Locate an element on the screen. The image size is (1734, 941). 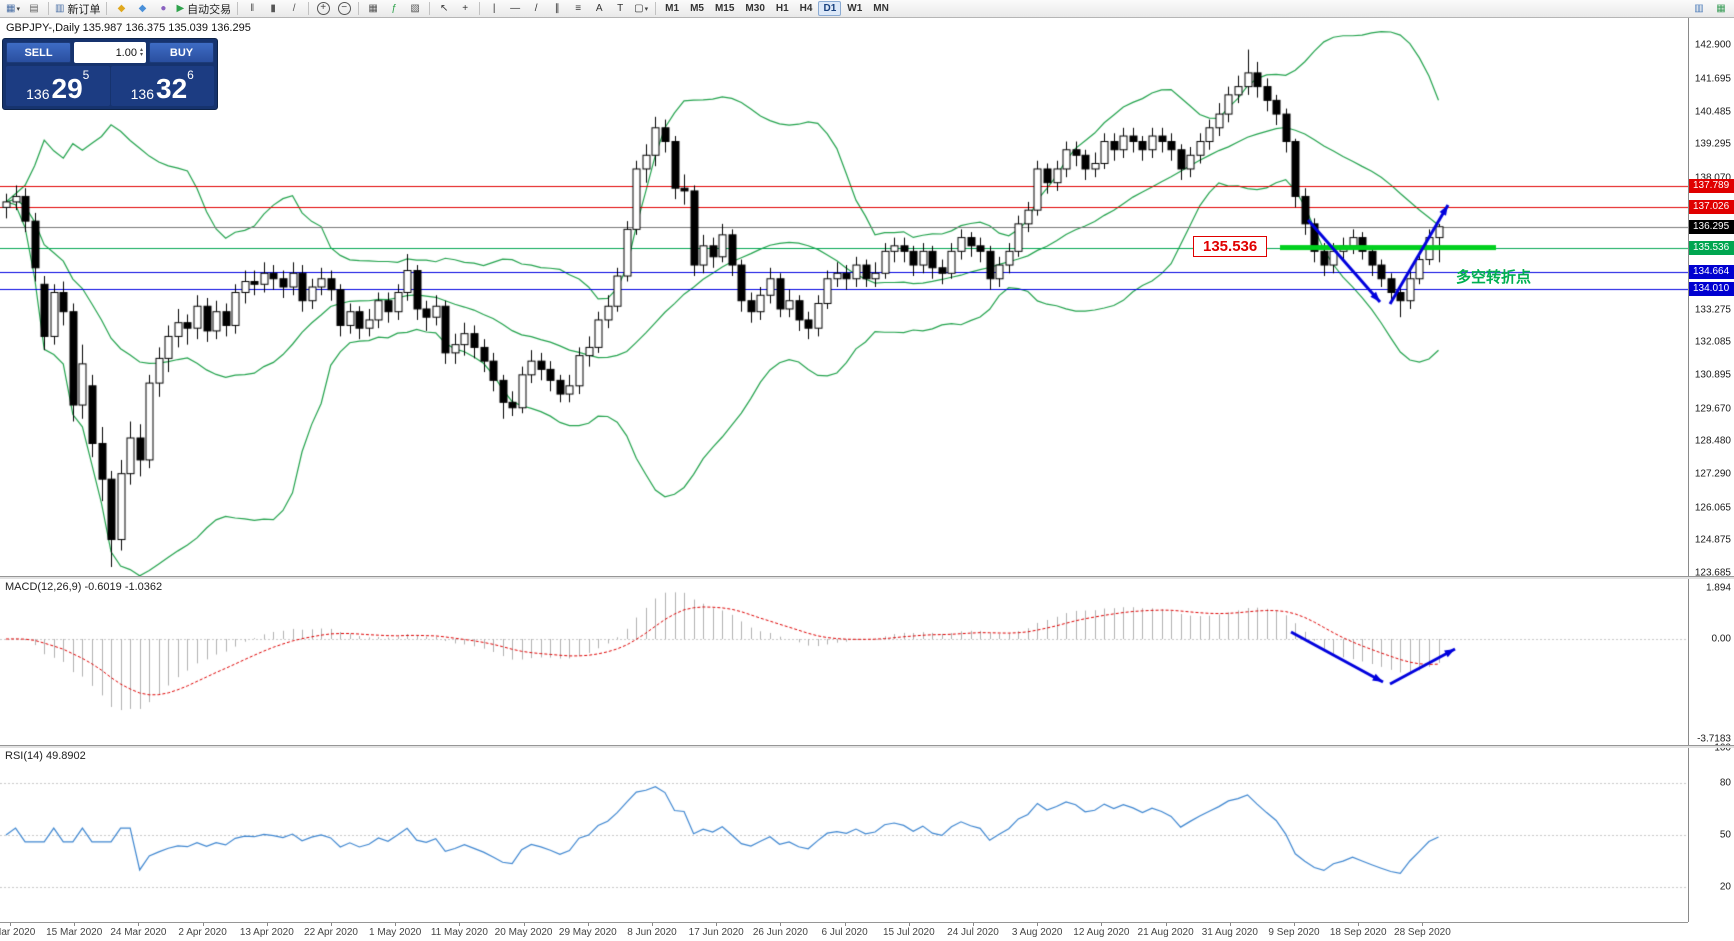
timeframe-h1-button: H1 is located at coordinates (782, 8).